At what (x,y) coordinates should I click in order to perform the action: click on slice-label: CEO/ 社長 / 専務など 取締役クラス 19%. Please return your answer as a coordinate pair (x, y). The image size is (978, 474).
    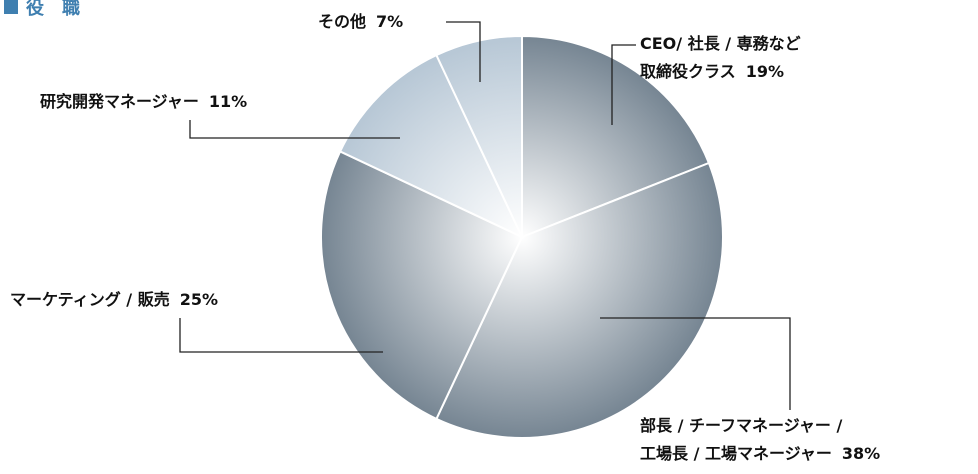
    Looking at the image, I should click on (720, 58).